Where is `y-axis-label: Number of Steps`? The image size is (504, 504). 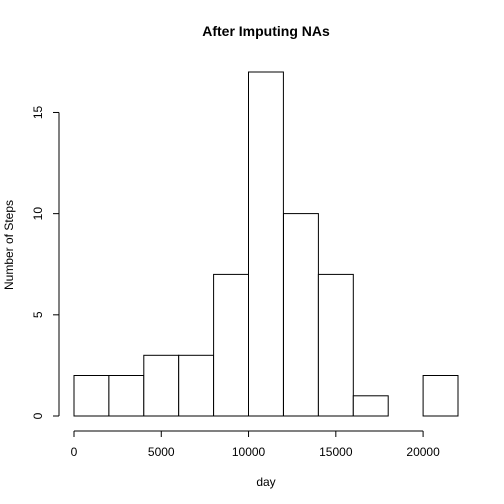
y-axis-label: Number of Steps is located at coordinates (9, 245).